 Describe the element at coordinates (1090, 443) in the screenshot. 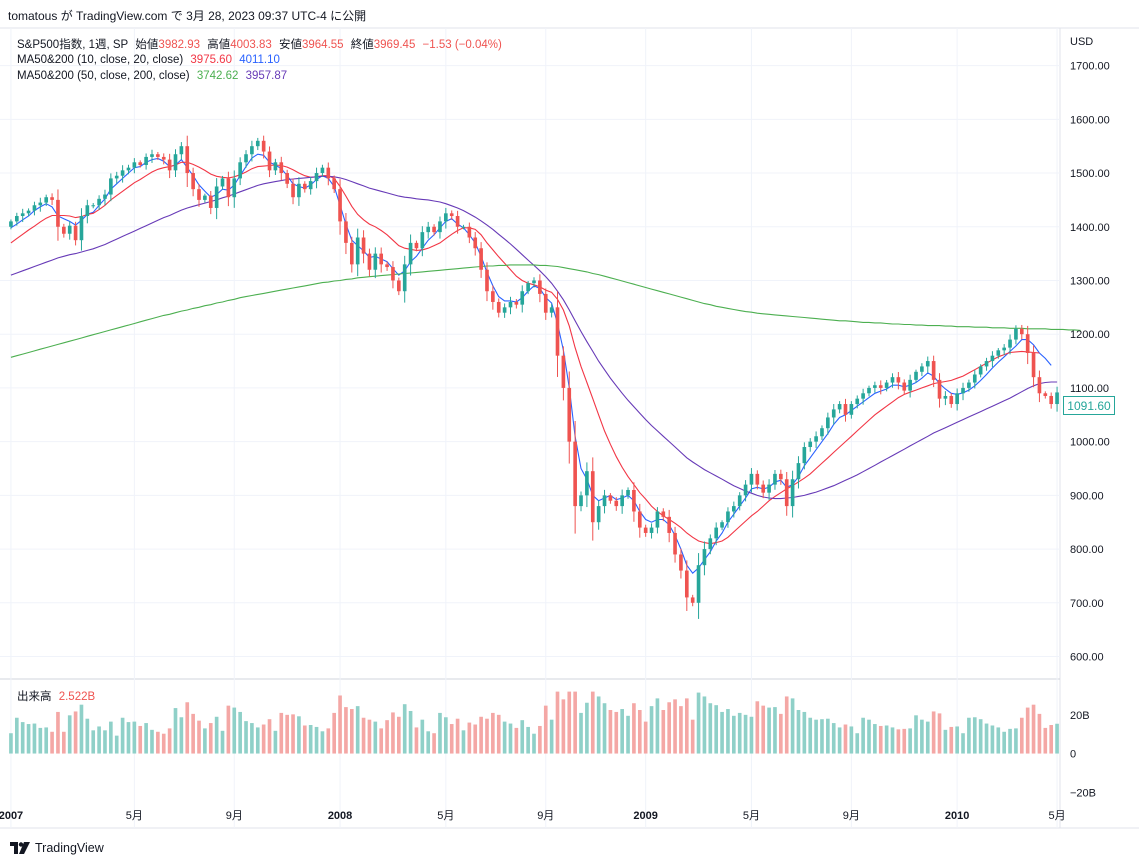

I see `price-tick-label: 1000.00` at that location.